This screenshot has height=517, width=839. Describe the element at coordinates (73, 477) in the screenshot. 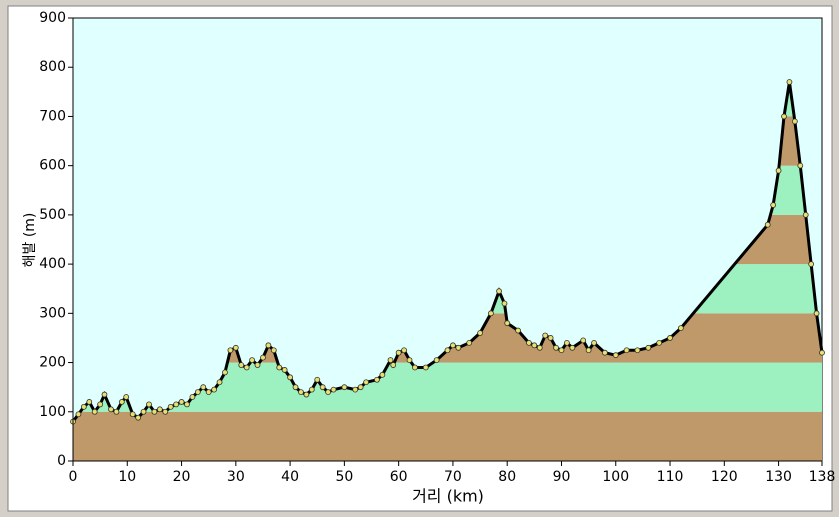

I see `x-tick-label: 0` at that location.